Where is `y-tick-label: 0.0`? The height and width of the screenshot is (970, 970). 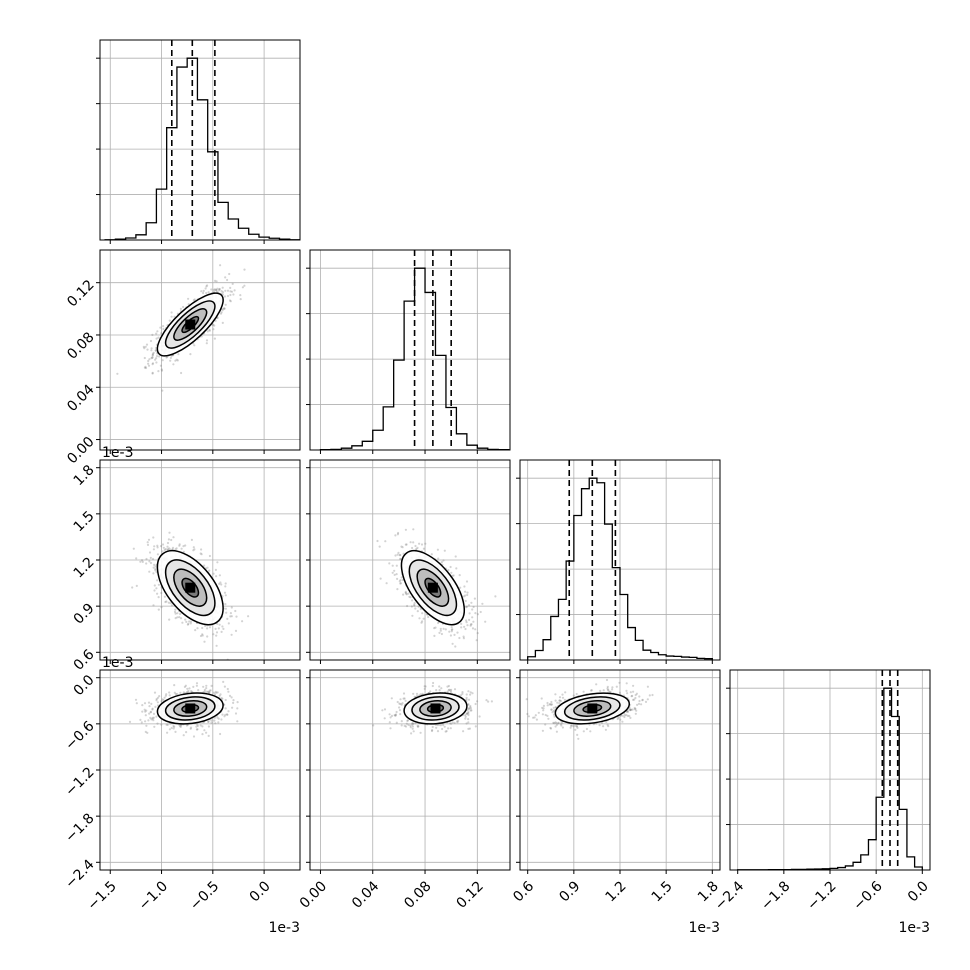
y-tick-label: 0.0 is located at coordinates (84, 685).